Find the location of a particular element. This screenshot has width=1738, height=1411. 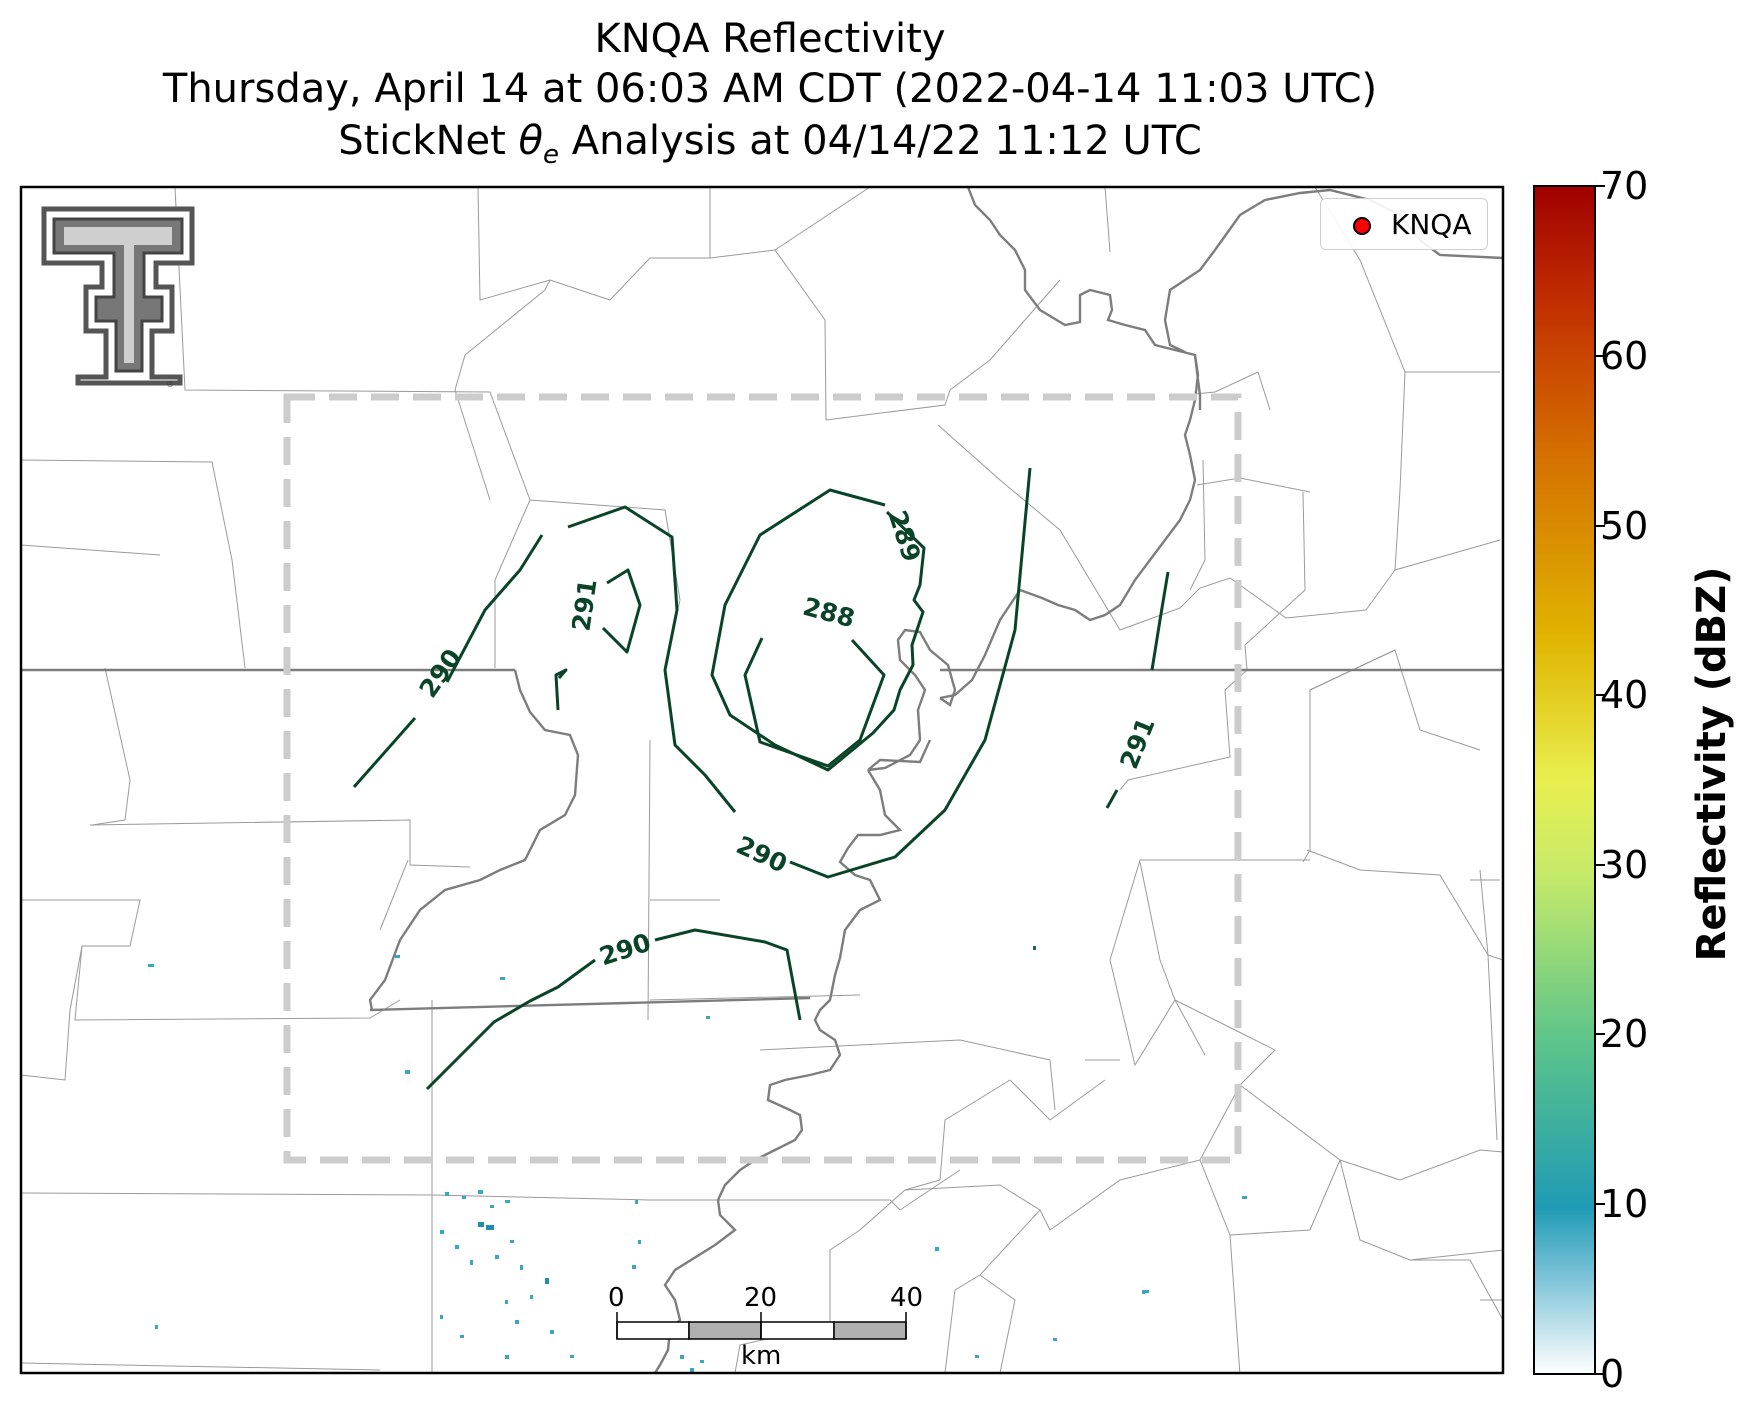

contour-label-290-b: 290 is located at coordinates (441, 673).